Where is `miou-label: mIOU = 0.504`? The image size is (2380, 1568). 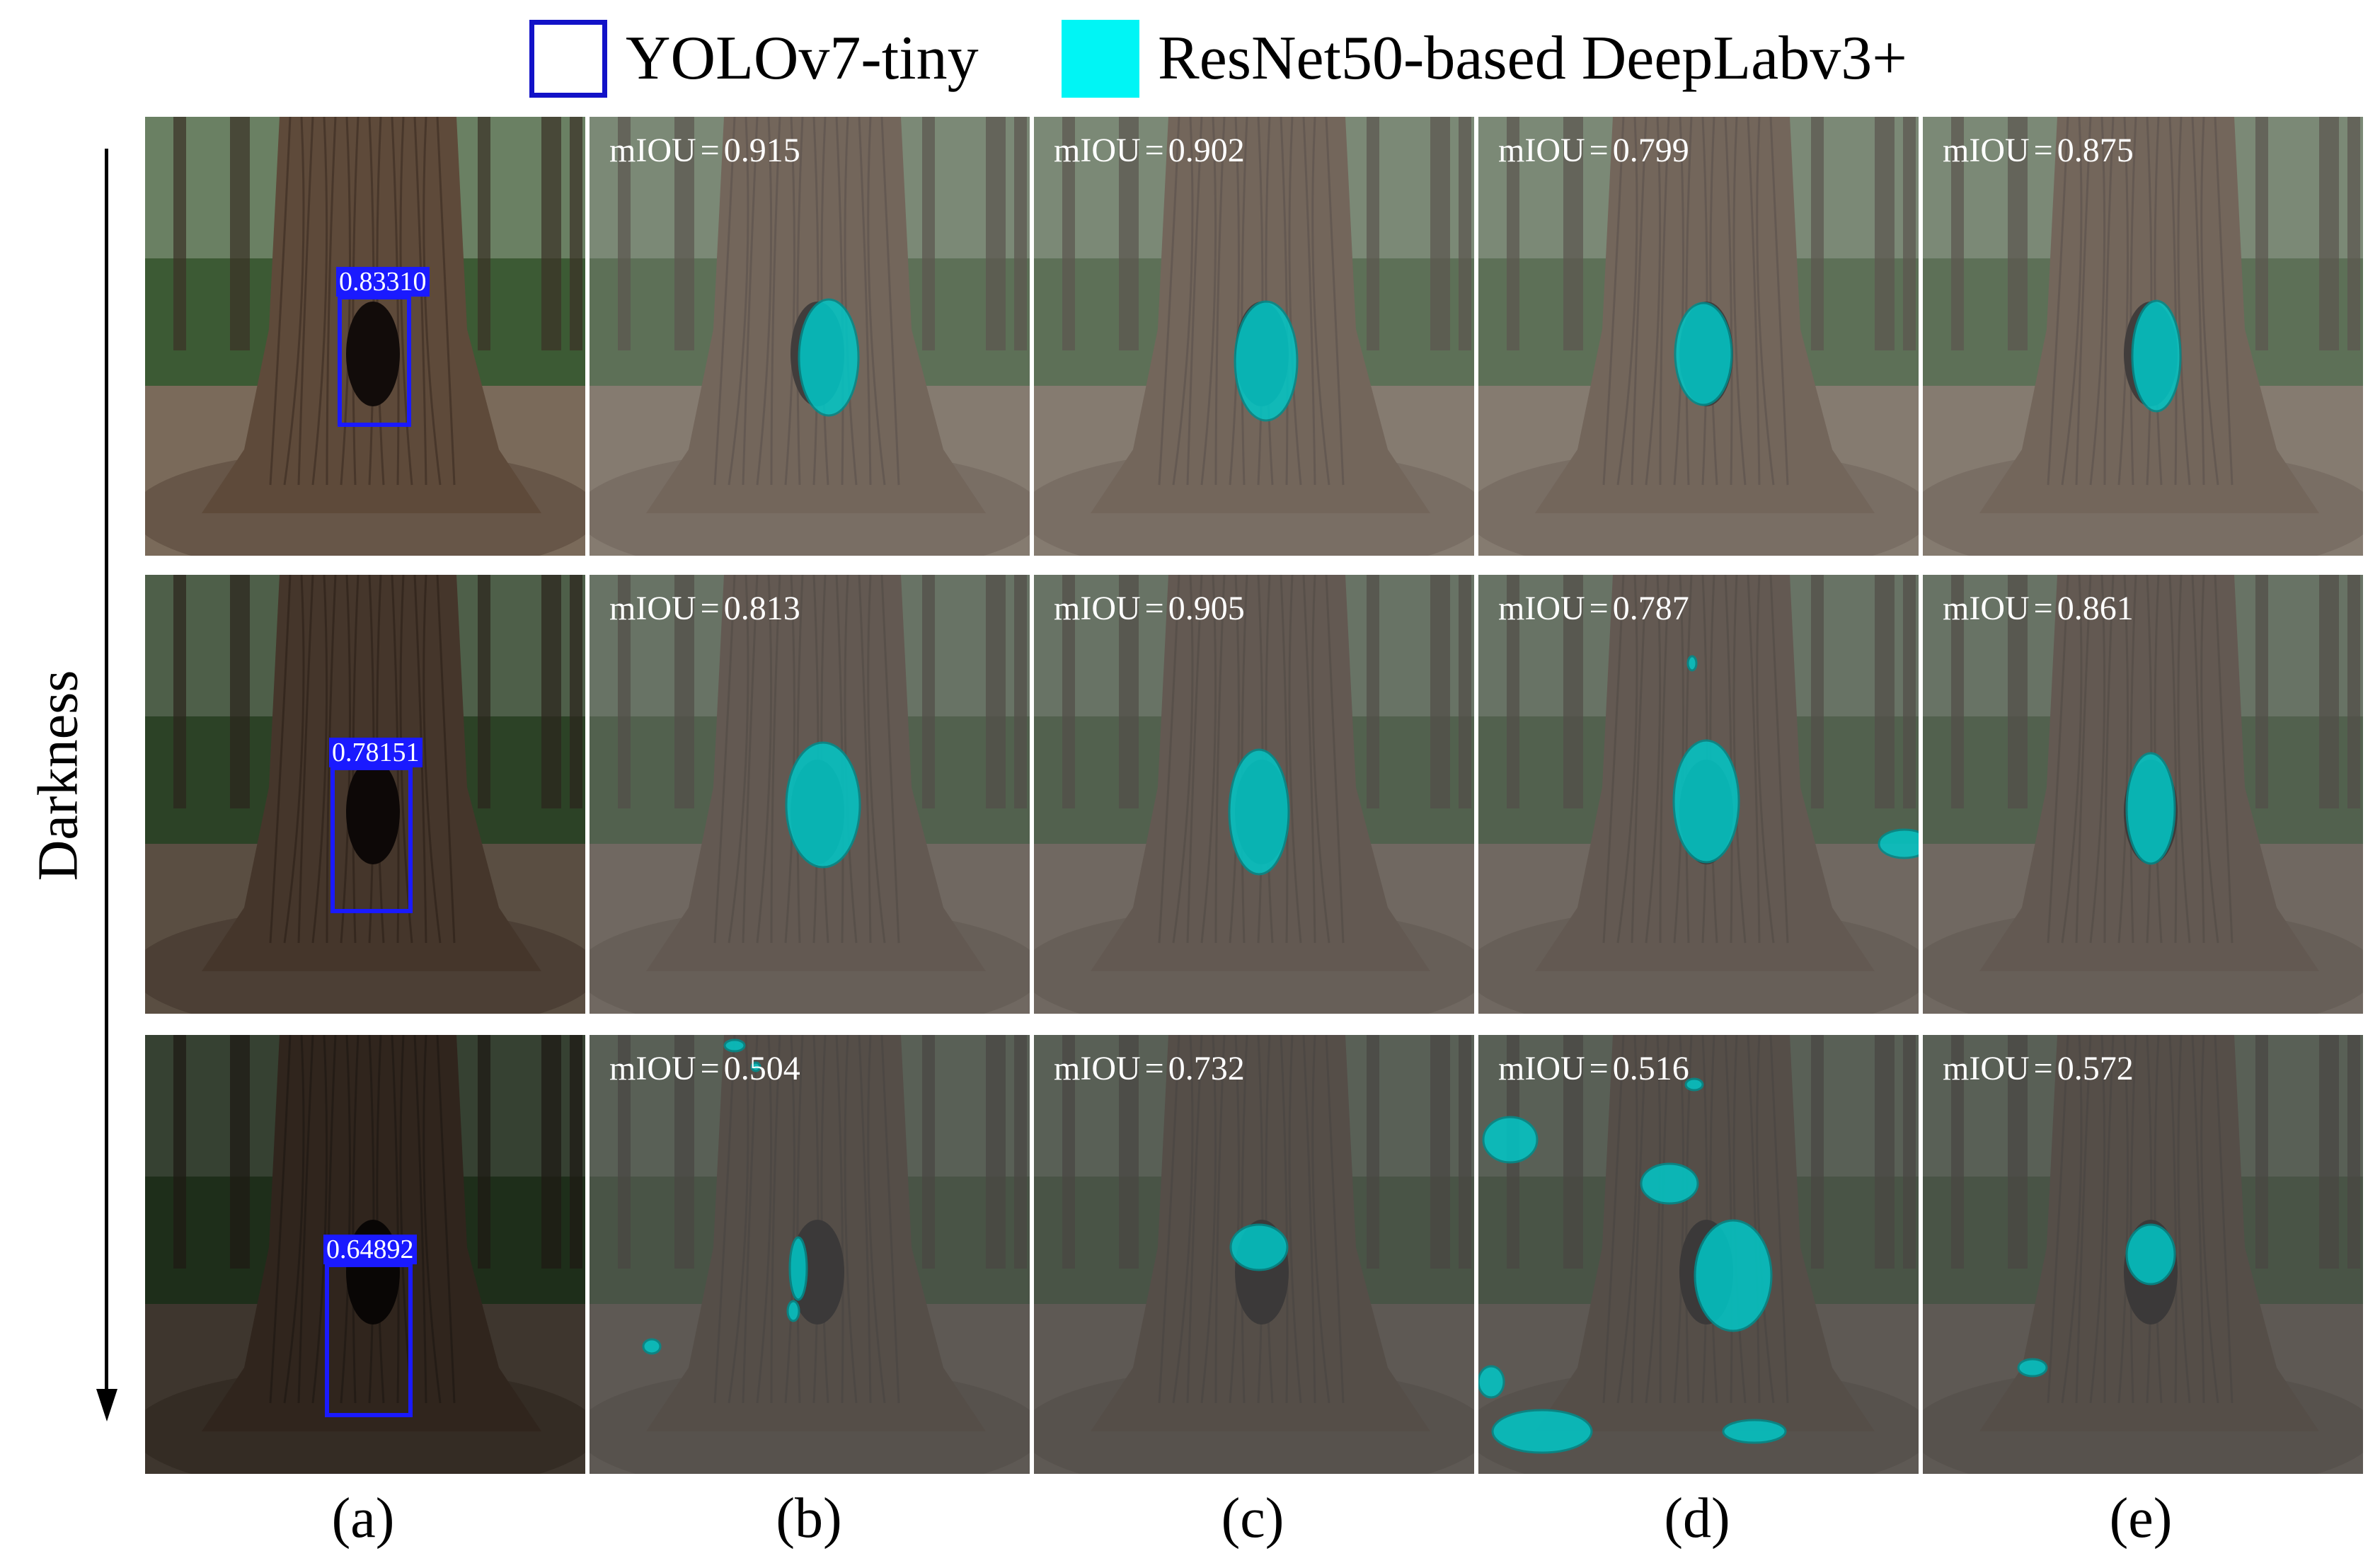 miou-label: mIOU = 0.504 is located at coordinates (704, 1069).